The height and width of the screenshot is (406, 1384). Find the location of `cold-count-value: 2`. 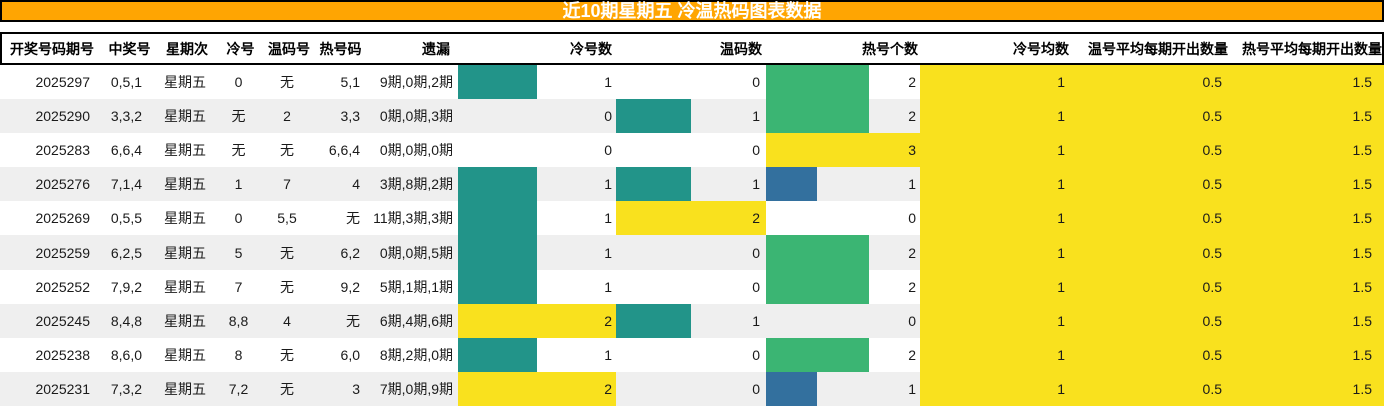

cold-count-value: 2 is located at coordinates (608, 388).